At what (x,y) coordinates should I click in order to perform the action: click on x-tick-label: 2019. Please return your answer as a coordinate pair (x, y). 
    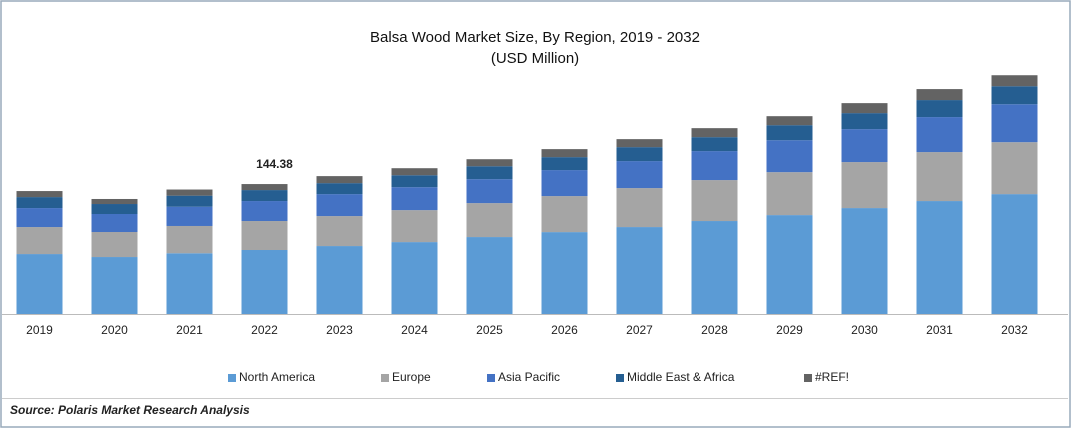
    Looking at the image, I should click on (39, 330).